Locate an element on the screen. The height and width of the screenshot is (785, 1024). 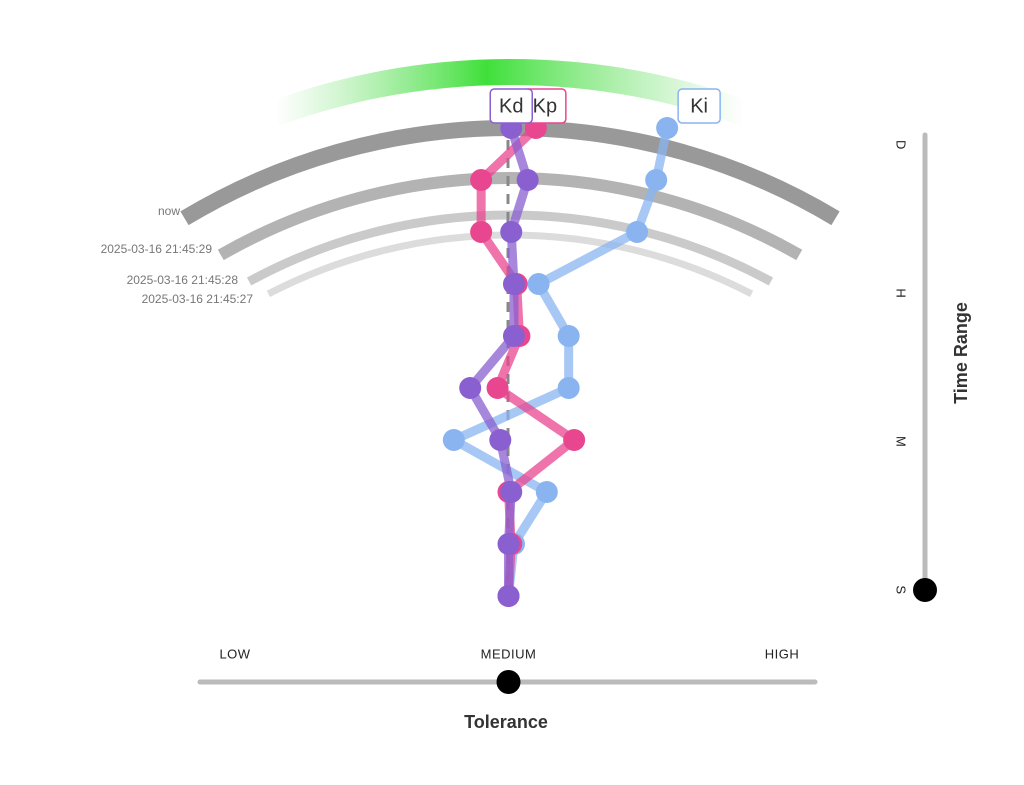
plot is located at coordinates (560, 362).